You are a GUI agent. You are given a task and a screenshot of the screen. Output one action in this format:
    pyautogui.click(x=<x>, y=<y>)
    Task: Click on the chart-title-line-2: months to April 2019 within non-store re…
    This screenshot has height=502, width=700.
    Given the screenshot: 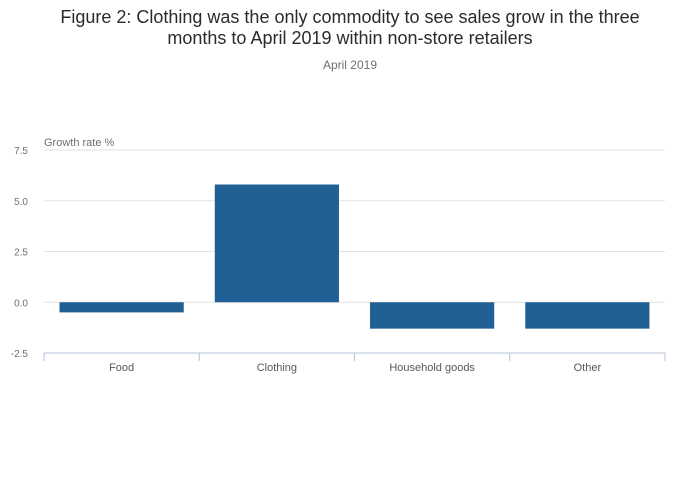 What is the action you would take?
    pyautogui.click(x=350, y=38)
    